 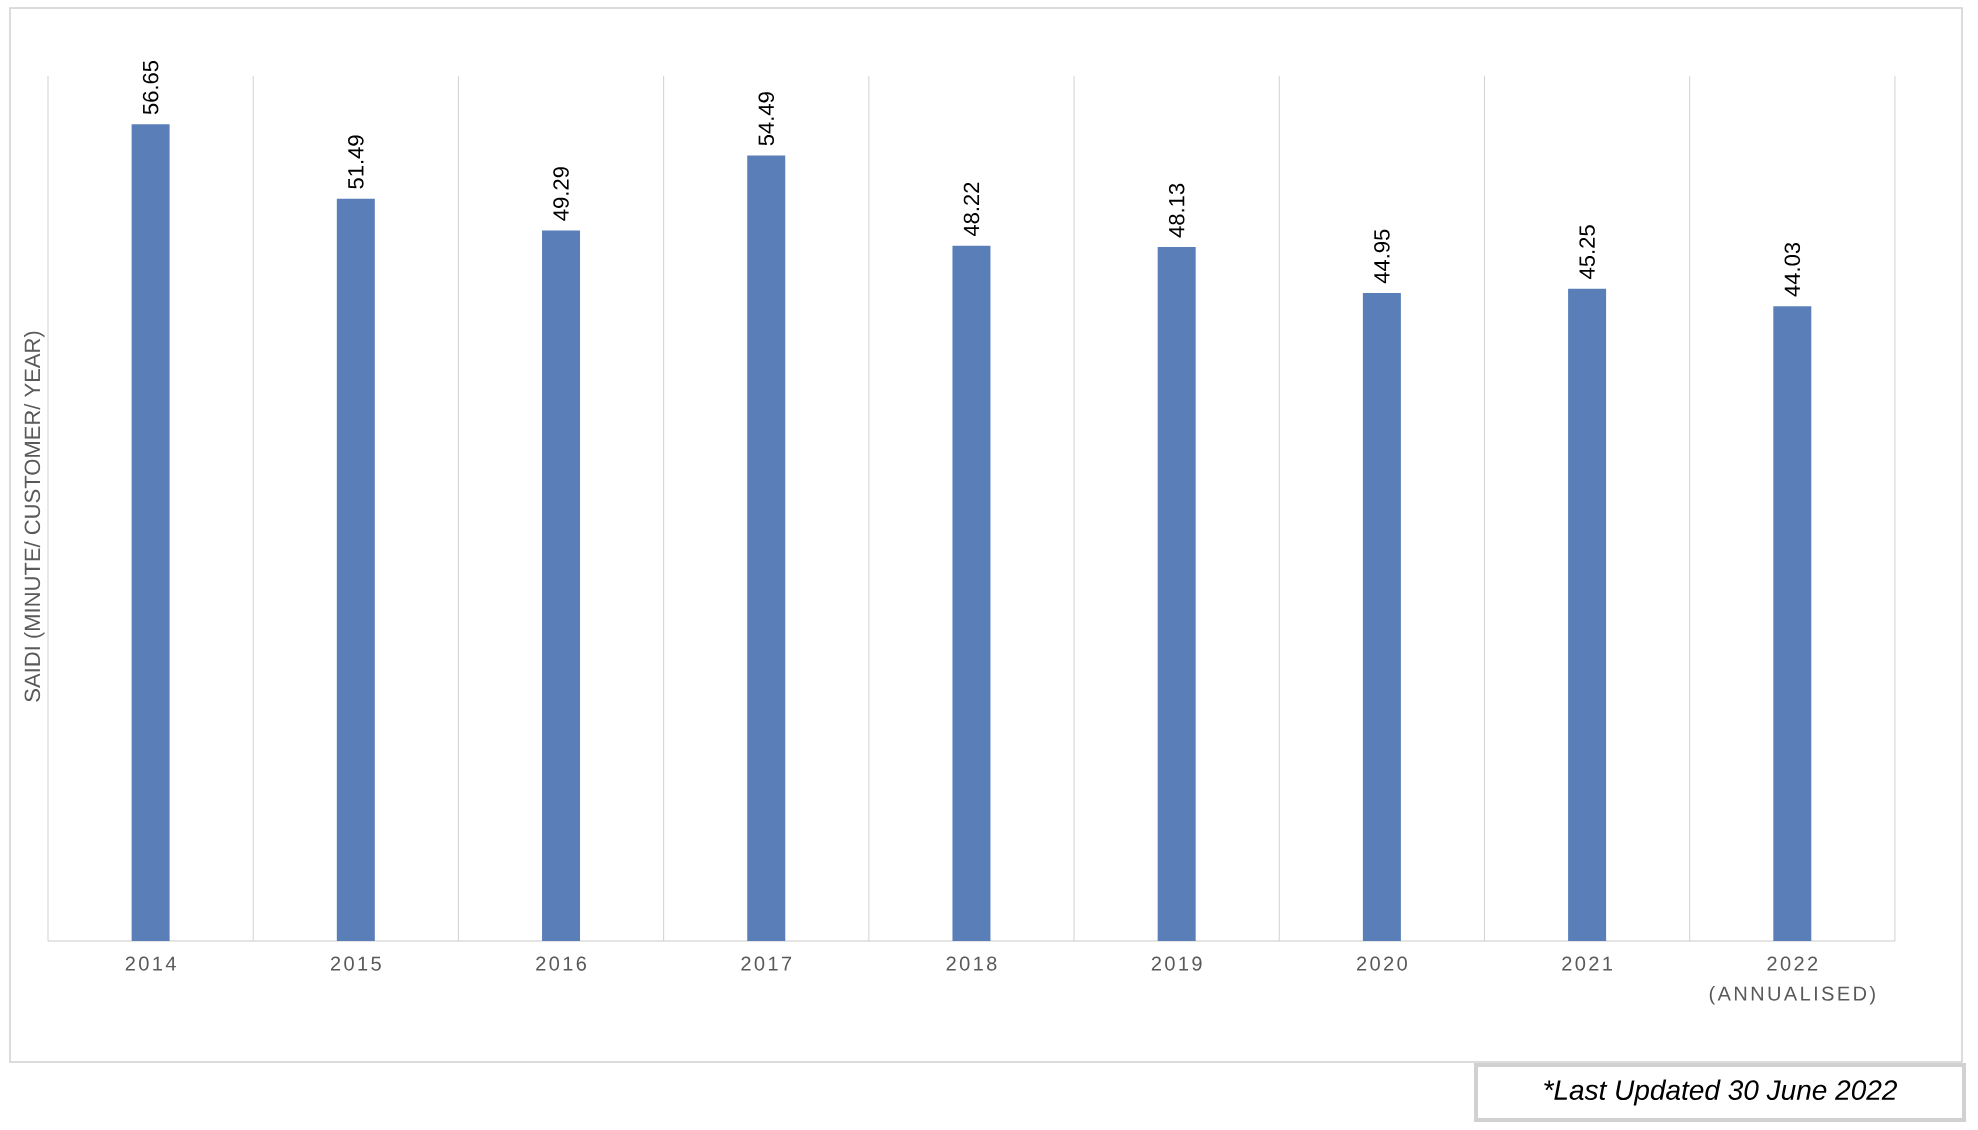 What do you see at coordinates (1176, 963) in the screenshot?
I see `x-tick-label: 2019` at bounding box center [1176, 963].